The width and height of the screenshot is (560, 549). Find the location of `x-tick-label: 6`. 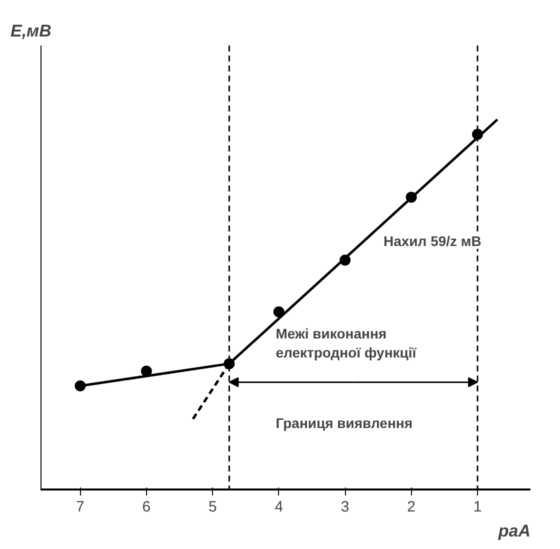

x-tick-label: 6 is located at coordinates (146, 507).